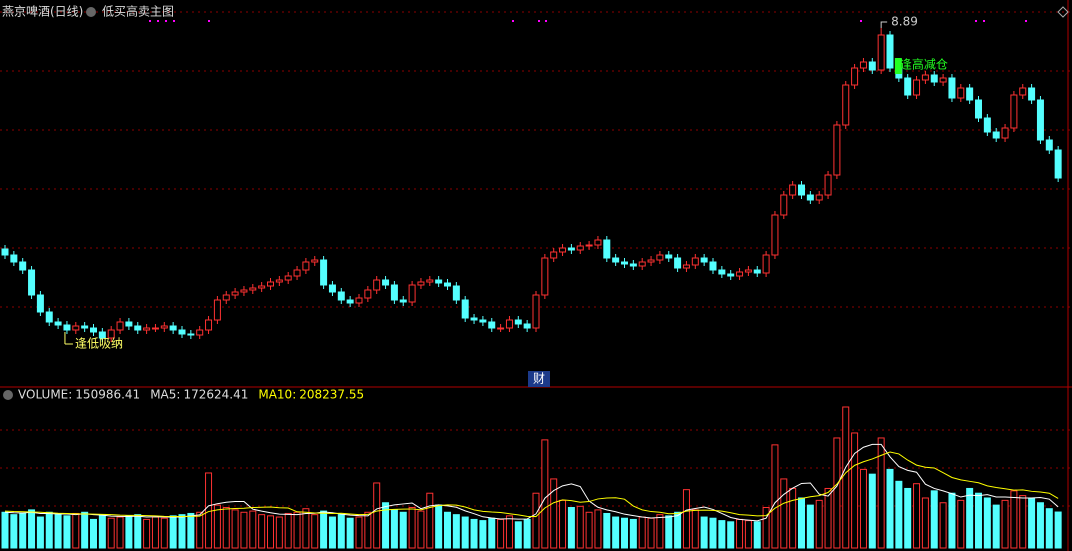 This screenshot has height=551, width=1072. What do you see at coordinates (99, 344) in the screenshot?
I see `buy-signal: 逢低吸纳` at bounding box center [99, 344].